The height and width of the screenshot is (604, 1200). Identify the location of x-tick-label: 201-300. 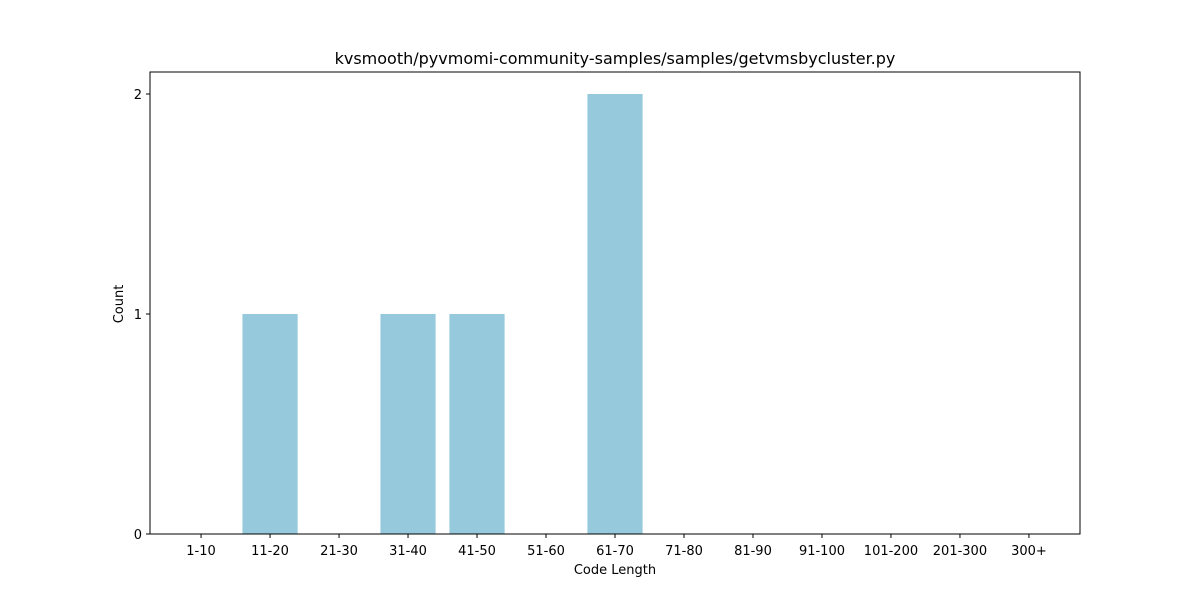
(960, 551).